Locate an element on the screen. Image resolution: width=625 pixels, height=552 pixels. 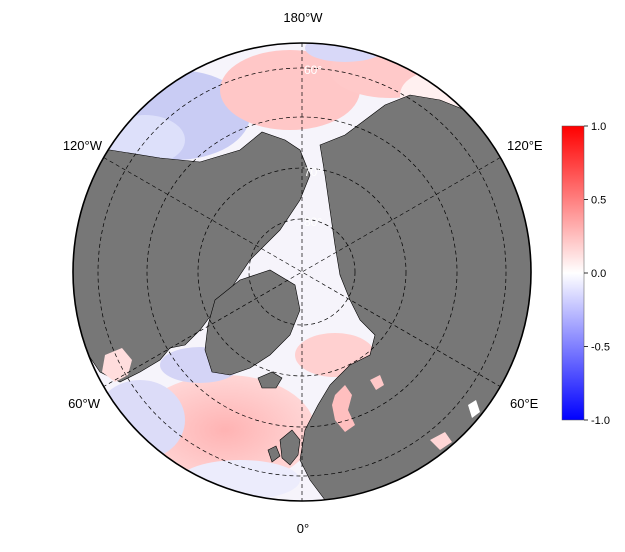
colorbar-tick-label: 0.0 is located at coordinates (598, 274).